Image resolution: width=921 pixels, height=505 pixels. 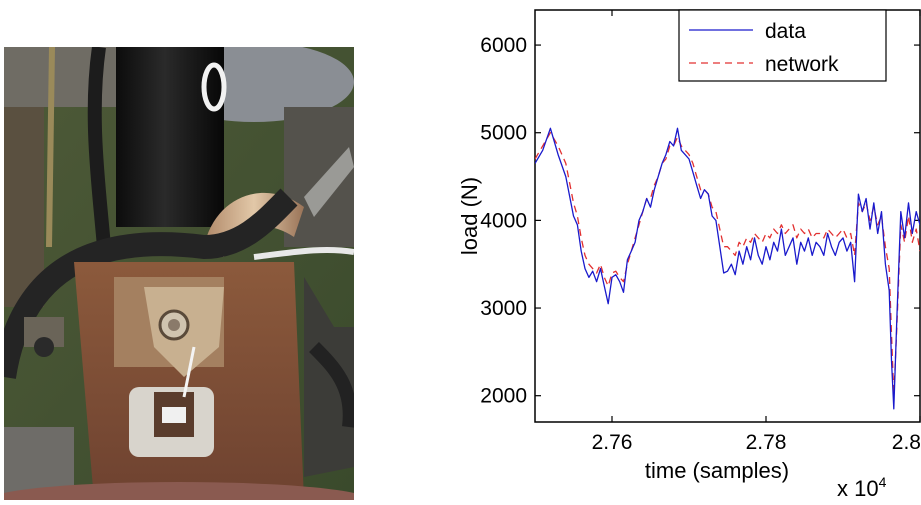 What do you see at coordinates (883, 482) in the screenshot?
I see `x-exponent-power: 4` at bounding box center [883, 482].